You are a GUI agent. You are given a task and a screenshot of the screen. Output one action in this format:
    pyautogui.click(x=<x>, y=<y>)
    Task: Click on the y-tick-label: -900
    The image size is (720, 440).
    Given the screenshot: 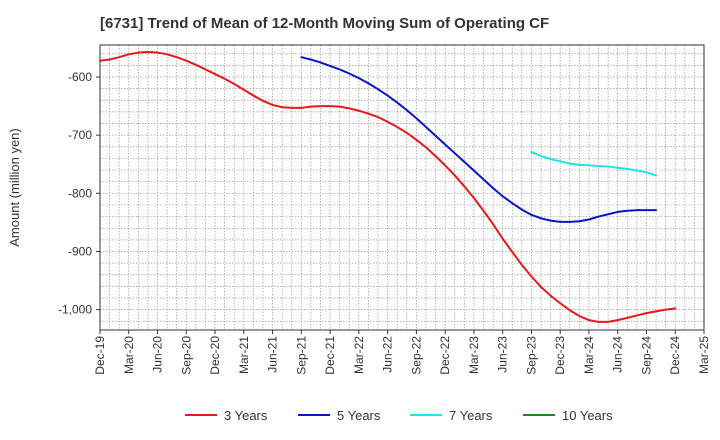 What is the action you would take?
    pyautogui.click(x=80, y=251)
    